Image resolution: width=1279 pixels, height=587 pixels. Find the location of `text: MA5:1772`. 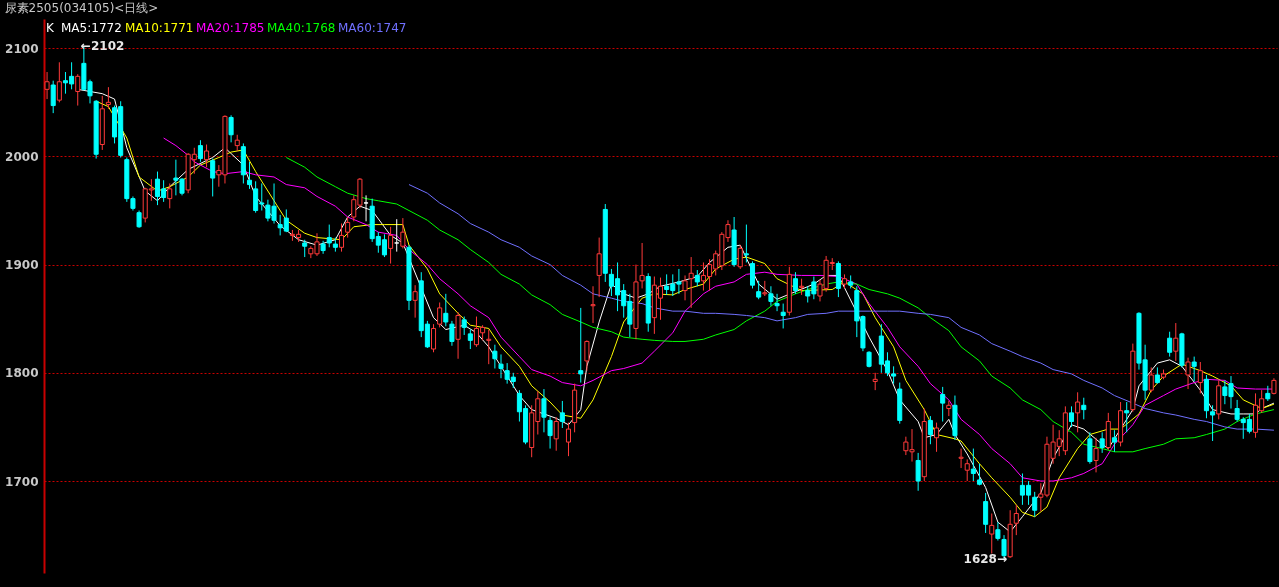

text: MA5:1772 is located at coordinates (91, 28).